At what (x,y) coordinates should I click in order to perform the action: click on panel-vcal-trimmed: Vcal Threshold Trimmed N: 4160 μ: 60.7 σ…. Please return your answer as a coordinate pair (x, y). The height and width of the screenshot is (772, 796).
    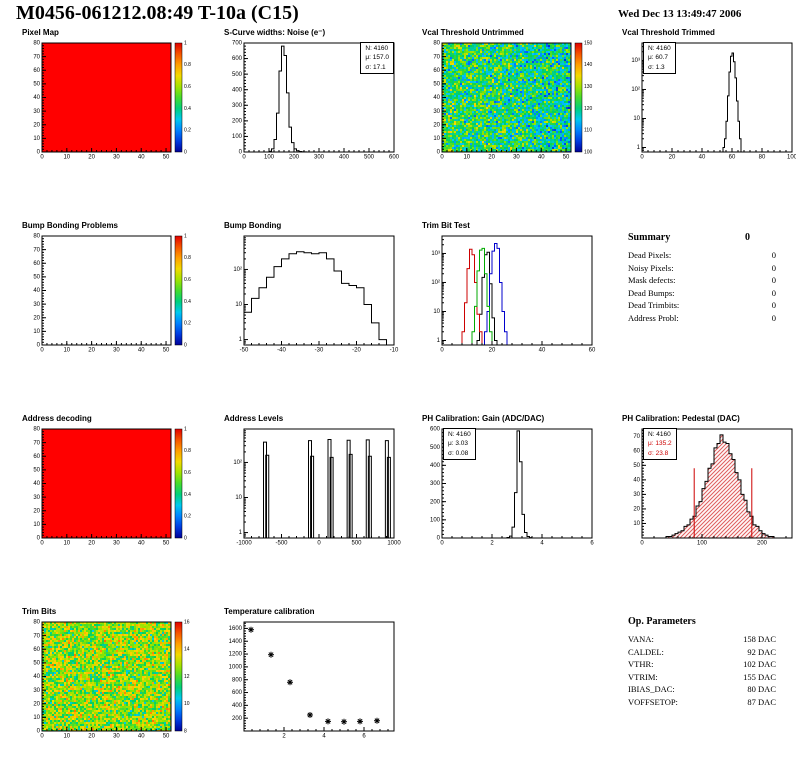
    Looking at the image, I should click on (706, 98).